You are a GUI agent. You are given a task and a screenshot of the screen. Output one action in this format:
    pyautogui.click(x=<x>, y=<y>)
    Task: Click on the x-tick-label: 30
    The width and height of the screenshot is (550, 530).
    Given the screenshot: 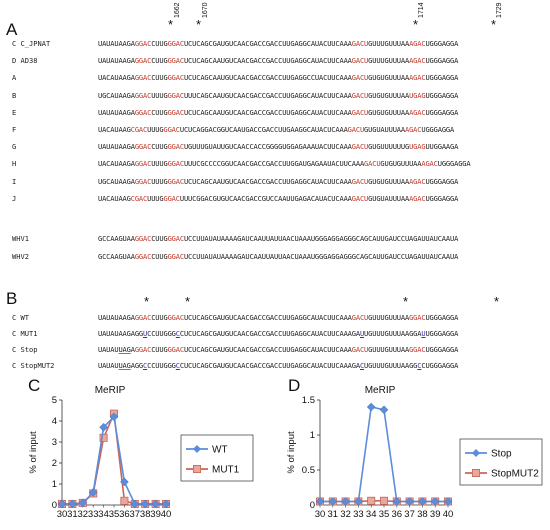 What is the action you would take?
    pyautogui.click(x=320, y=514)
    